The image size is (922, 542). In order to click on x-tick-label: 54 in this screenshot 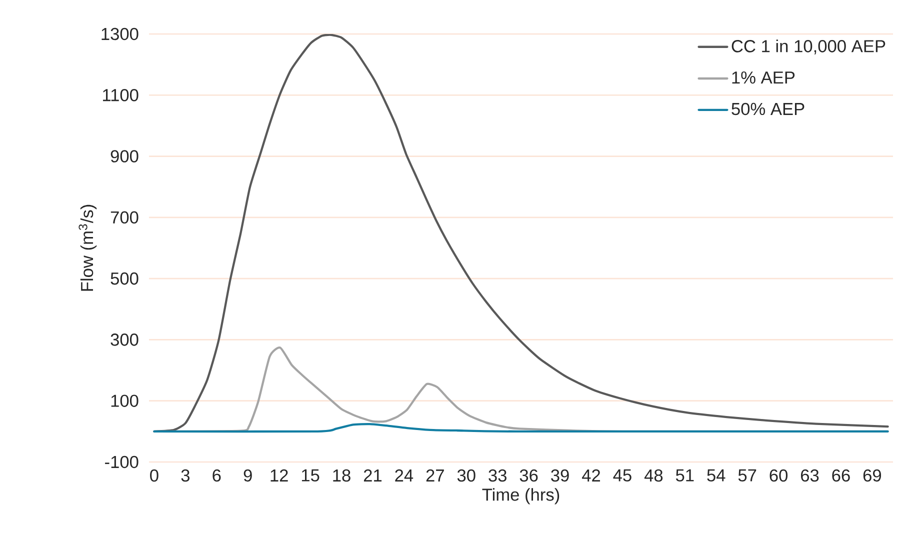, I will do `click(716, 475)`.